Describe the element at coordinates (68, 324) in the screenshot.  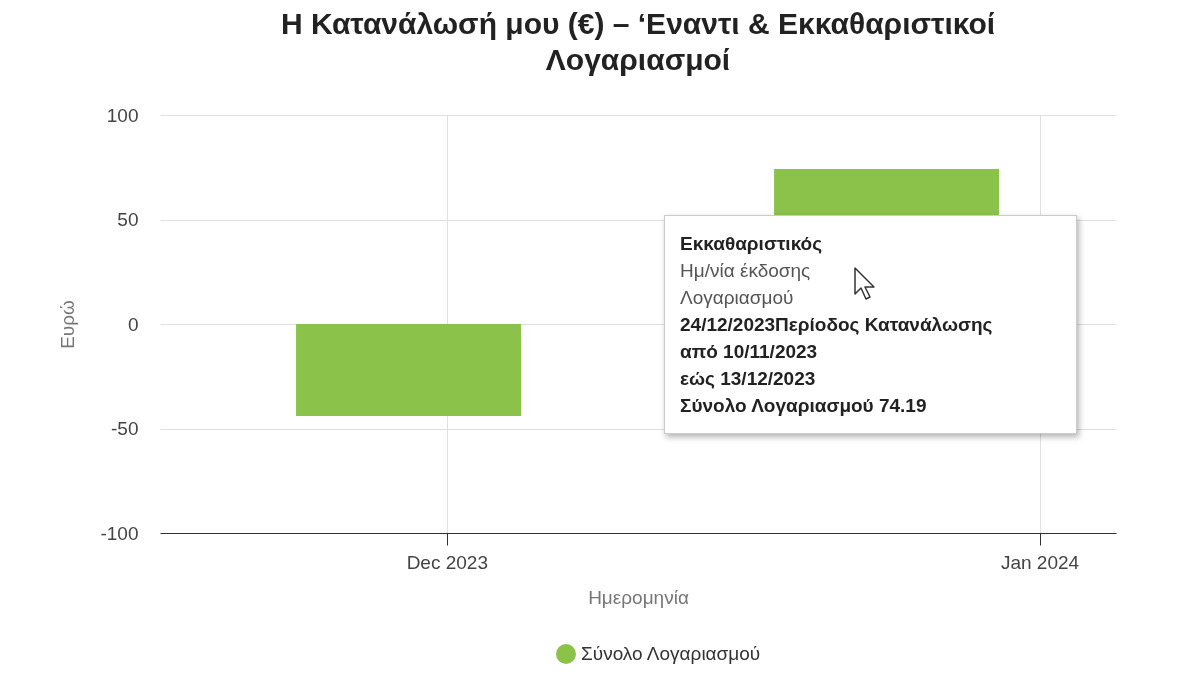
I see `y-axis-title: Ευρώ` at that location.